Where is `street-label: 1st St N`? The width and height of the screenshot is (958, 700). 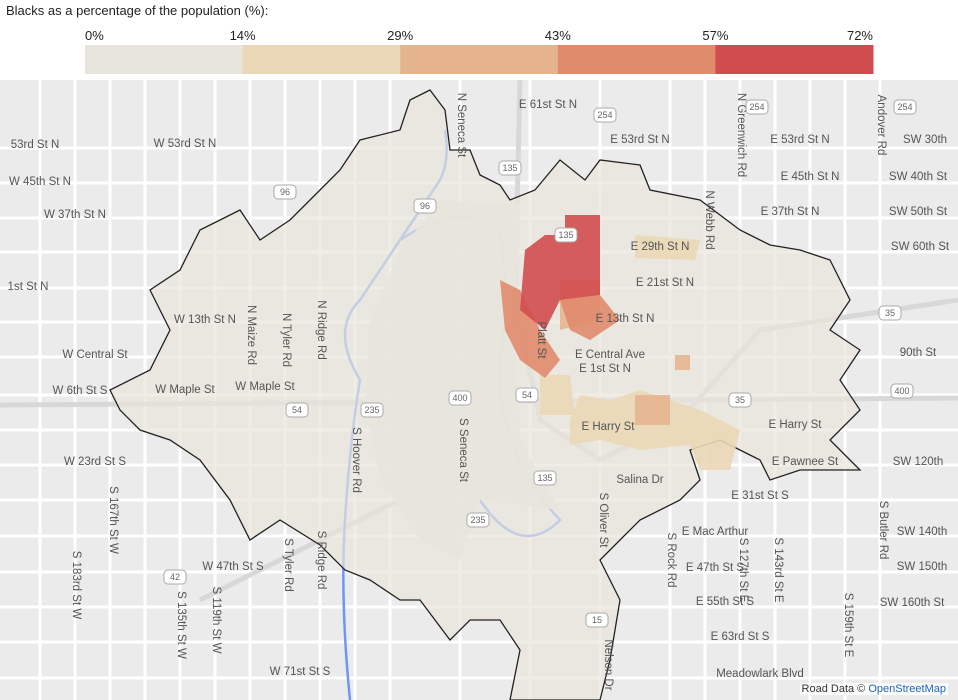
street-label: 1st St N is located at coordinates (28, 287).